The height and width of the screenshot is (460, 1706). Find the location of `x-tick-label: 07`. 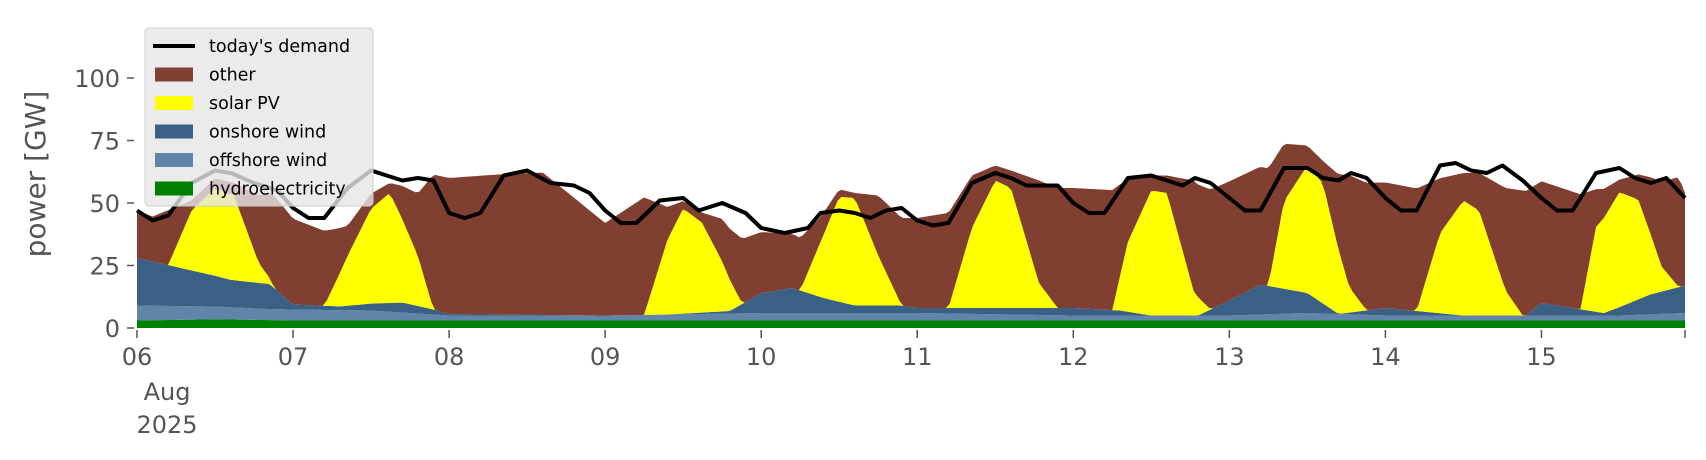

x-tick-label: 07 is located at coordinates (293, 357).